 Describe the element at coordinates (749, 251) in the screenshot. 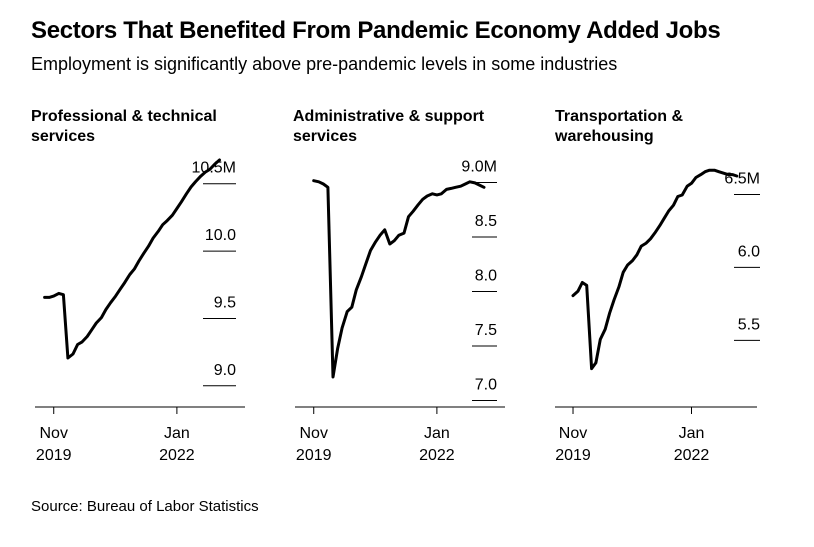

I see `y-tick-label-transportation: 6.0` at that location.